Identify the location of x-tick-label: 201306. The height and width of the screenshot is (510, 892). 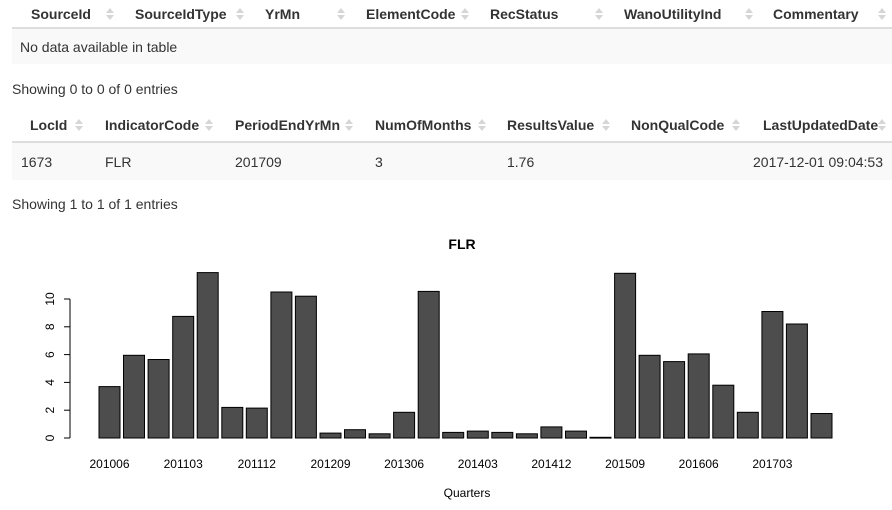
(404, 464).